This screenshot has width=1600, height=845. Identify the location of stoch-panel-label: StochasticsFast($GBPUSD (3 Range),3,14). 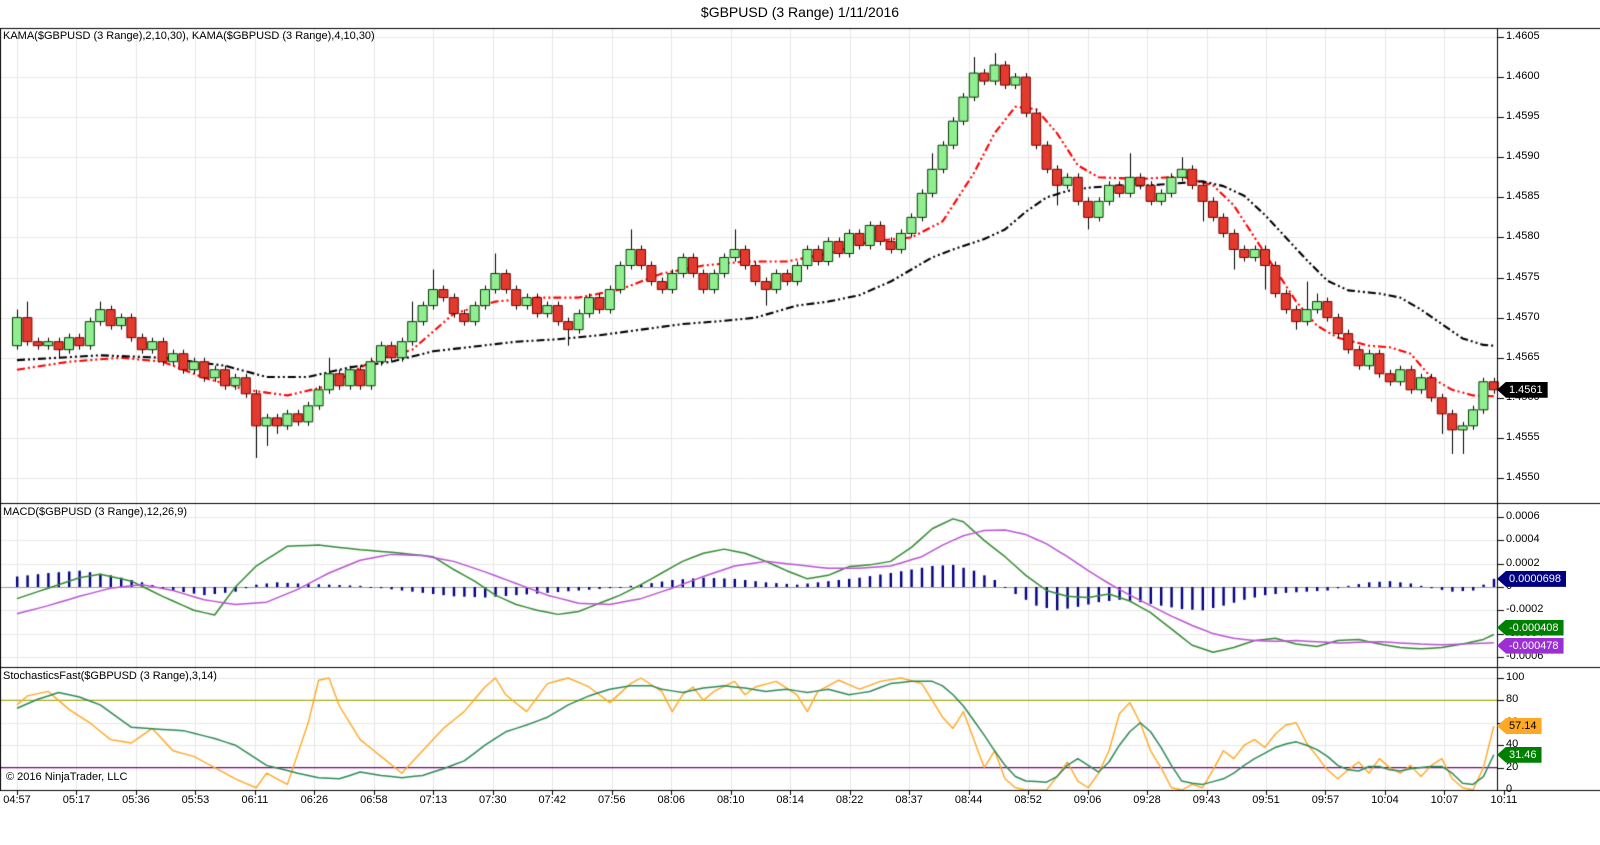
(110, 676).